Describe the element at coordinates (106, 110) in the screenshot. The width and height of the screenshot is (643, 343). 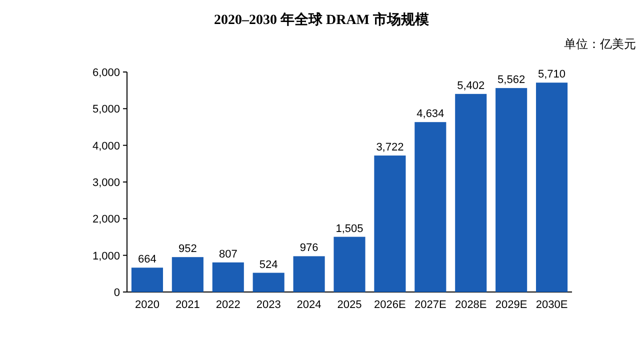
I see `y-tick-label: 5,000` at that location.